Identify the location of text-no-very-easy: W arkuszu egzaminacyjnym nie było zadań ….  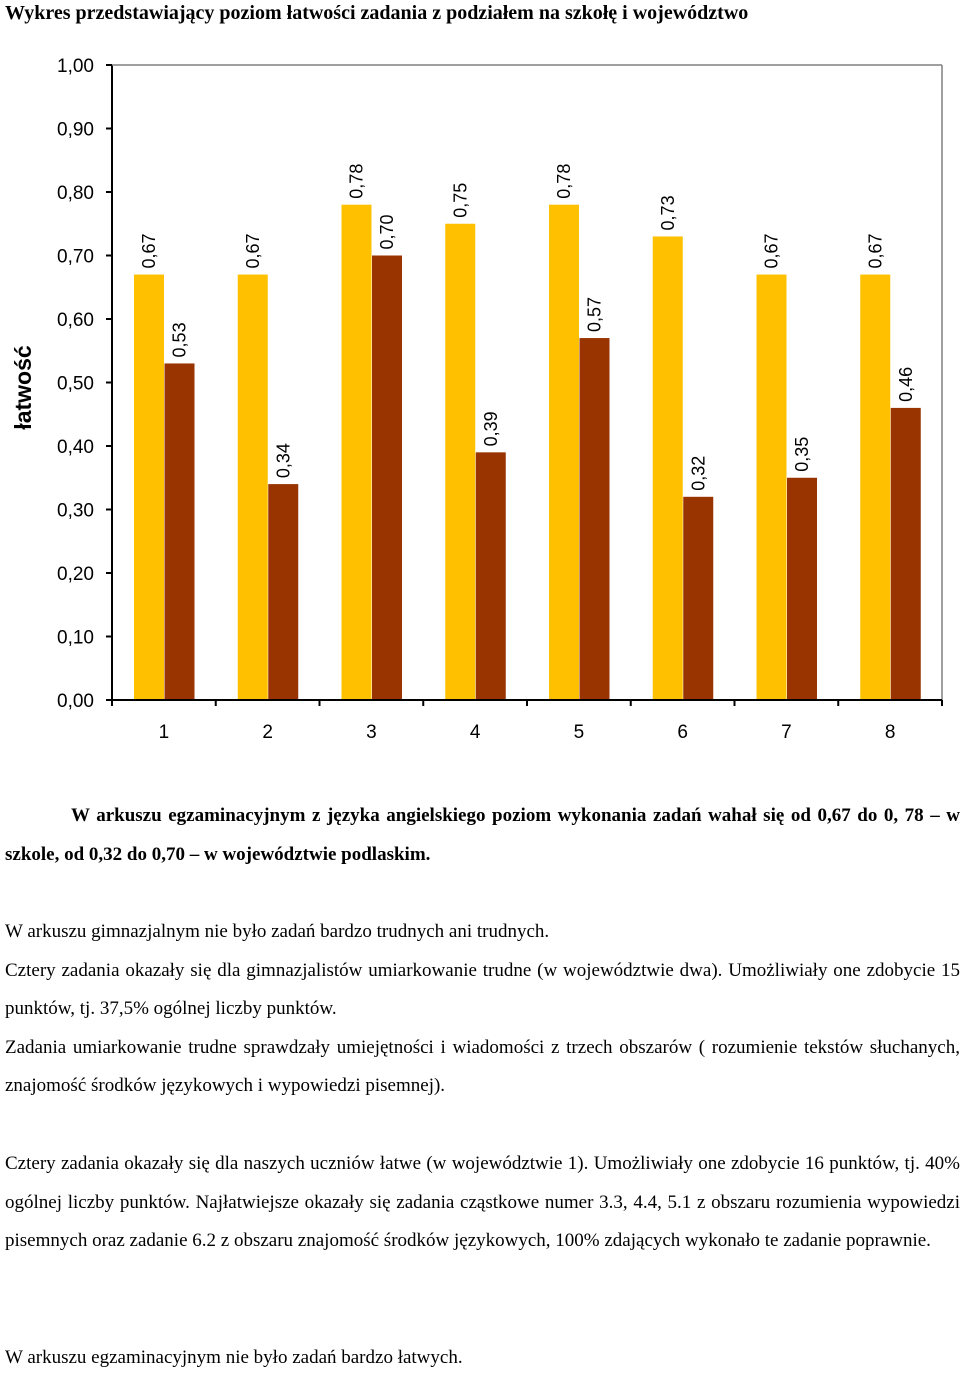
(234, 1357).